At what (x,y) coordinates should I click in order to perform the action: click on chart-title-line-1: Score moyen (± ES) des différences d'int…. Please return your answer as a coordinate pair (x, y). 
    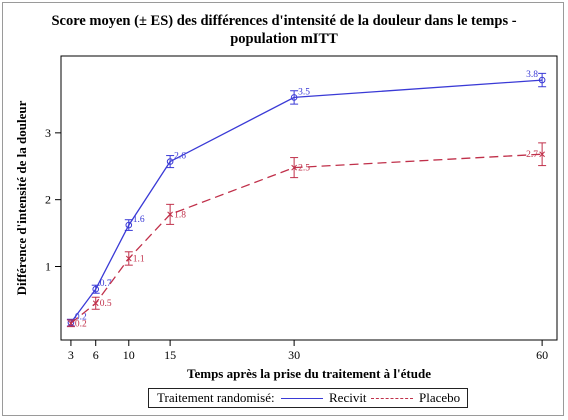
    Looking at the image, I should click on (284, 21).